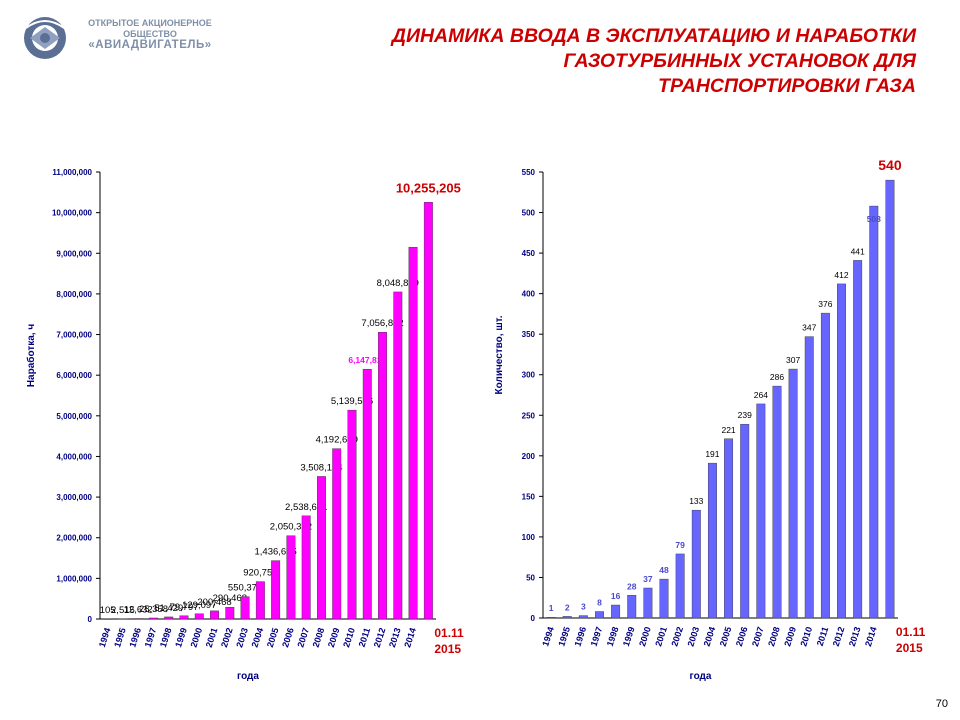 The width and height of the screenshot is (960, 720). Describe the element at coordinates (31, 356) in the screenshot. I see `left-y-axis-title: Наработка, ч` at that location.